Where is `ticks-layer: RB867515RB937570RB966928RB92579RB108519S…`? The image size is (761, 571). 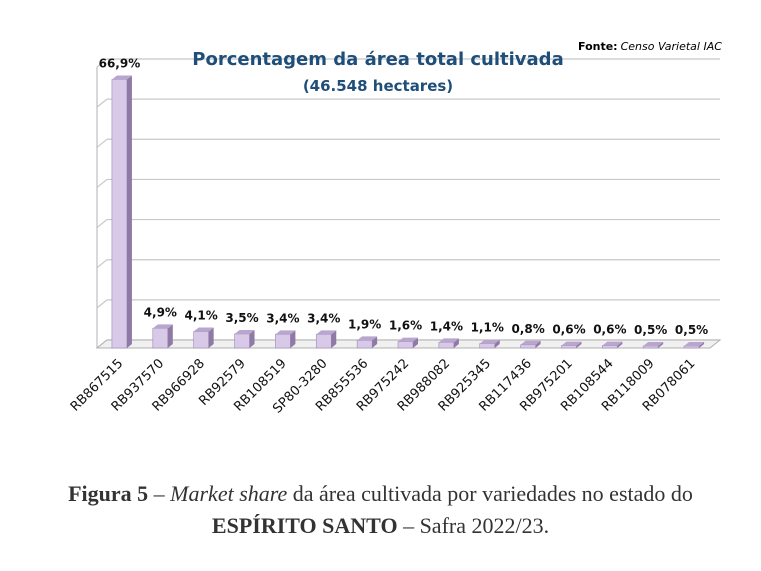
ticks-layer: RB867515RB937570RB966928RB92579RB108519S… is located at coordinates (383, 386).